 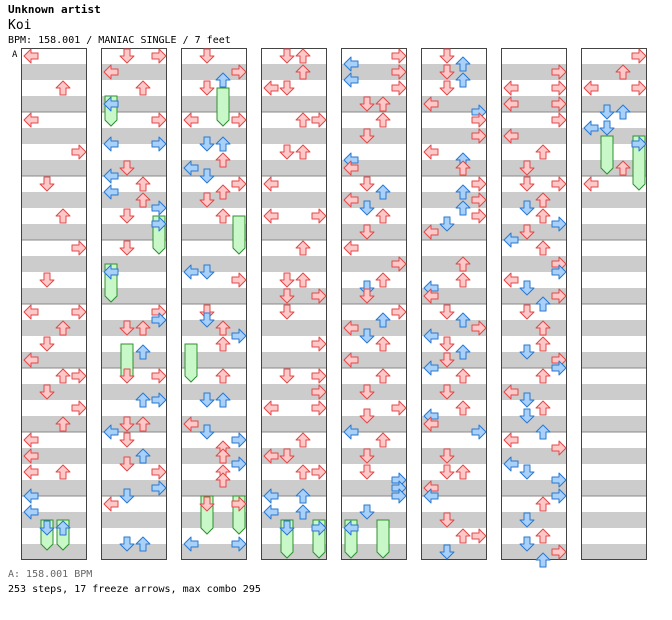 I want to click on song-title: Koi, so click(x=20, y=25).